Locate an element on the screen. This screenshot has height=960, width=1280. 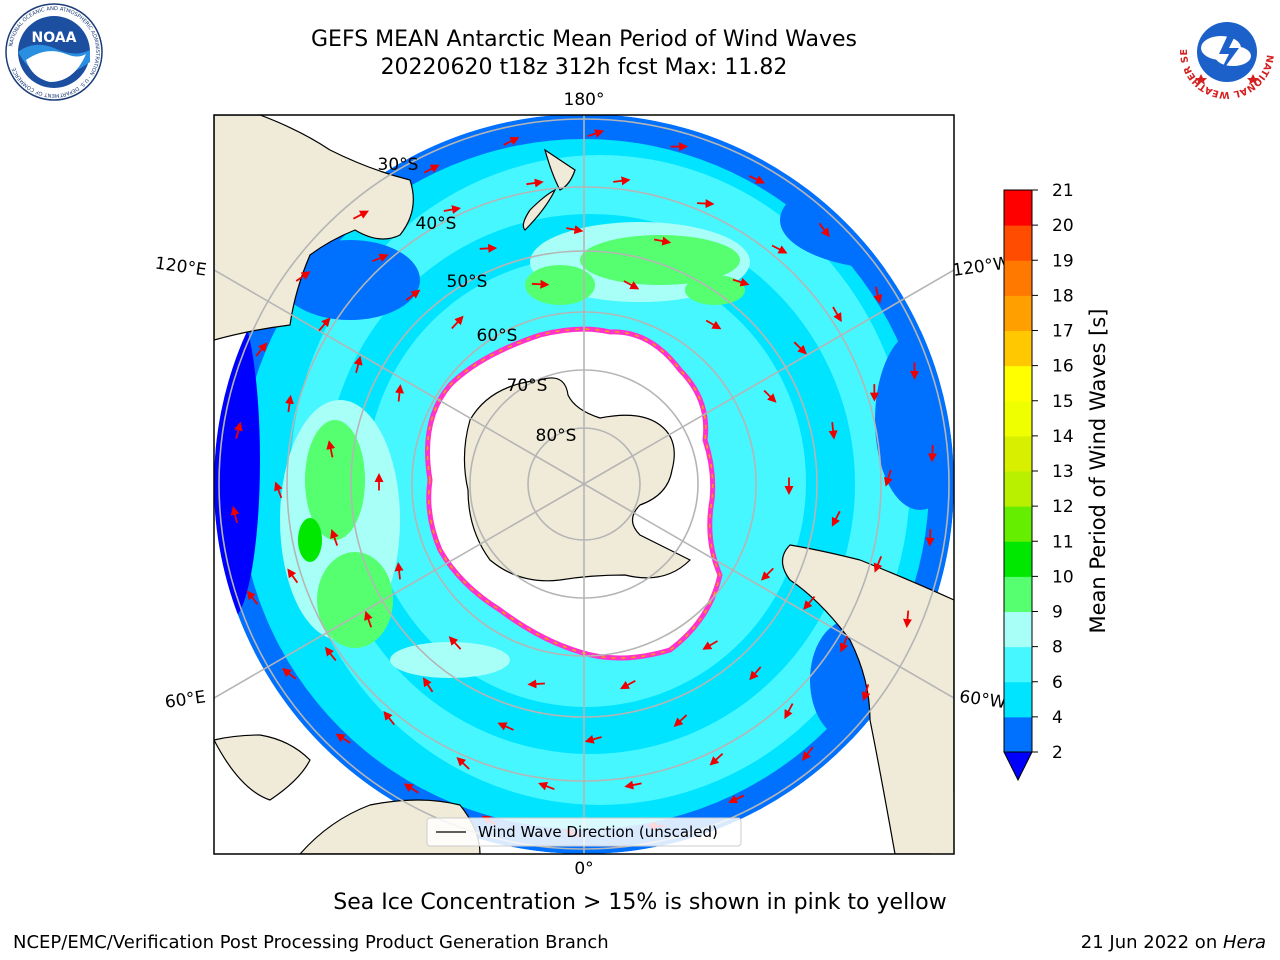
map-legend: Wind Wave Direction (unscaled) is located at coordinates (584, 832).